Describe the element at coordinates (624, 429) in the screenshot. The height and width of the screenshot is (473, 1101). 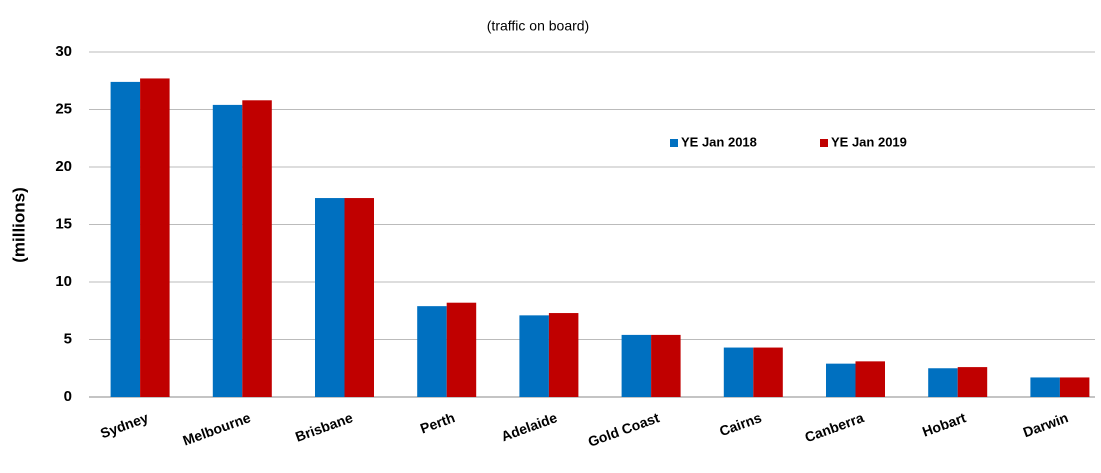
I see `x-tick-label: Gold Coast` at that location.